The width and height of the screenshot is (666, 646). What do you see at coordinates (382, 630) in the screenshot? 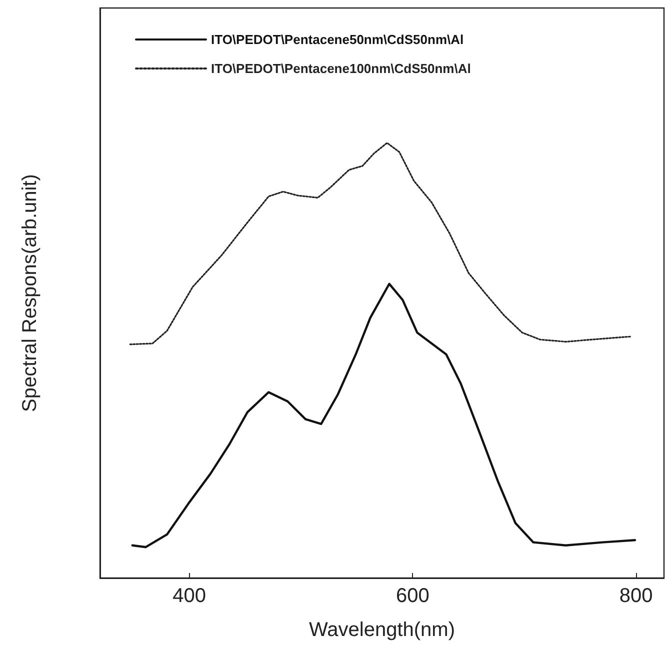
I see `x-axis-title: Wavelength(nm)` at bounding box center [382, 630].